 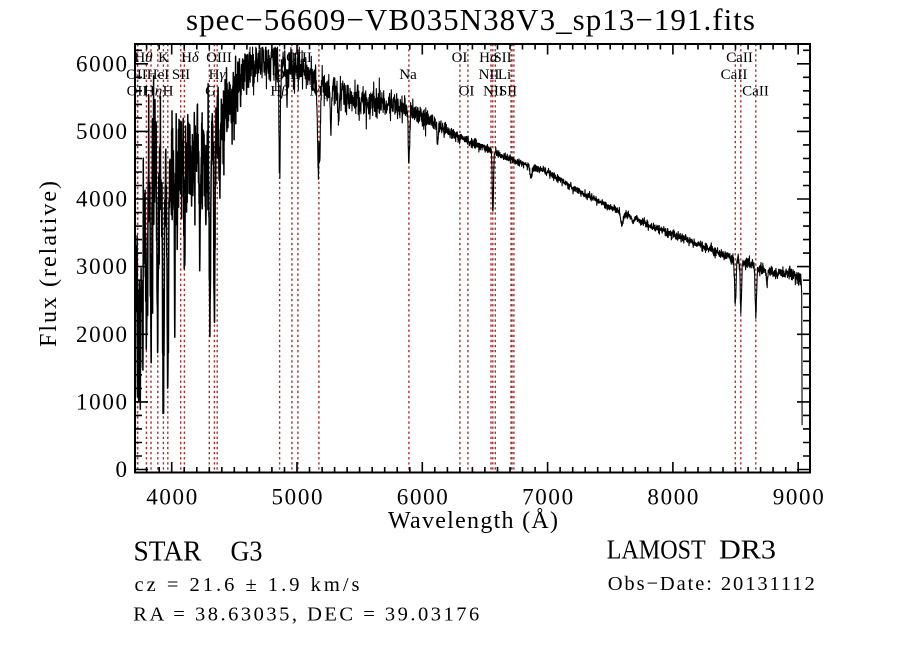 What do you see at coordinates (158, 75) in the screenshot?
I see `svg-text: HeI` at bounding box center [158, 75].